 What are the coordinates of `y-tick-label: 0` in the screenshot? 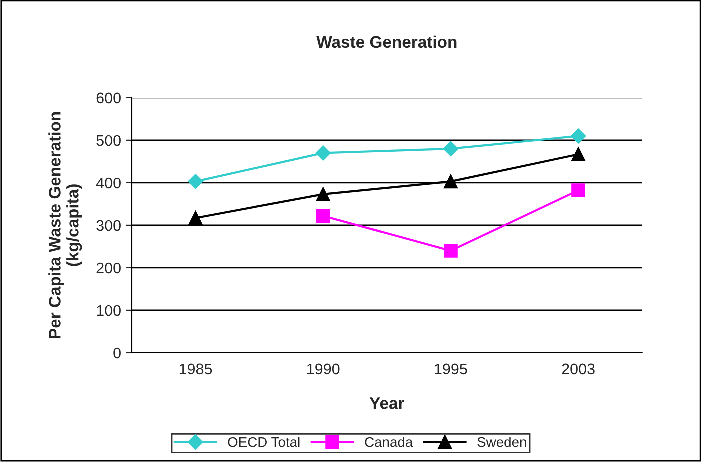 It's located at (117, 353).